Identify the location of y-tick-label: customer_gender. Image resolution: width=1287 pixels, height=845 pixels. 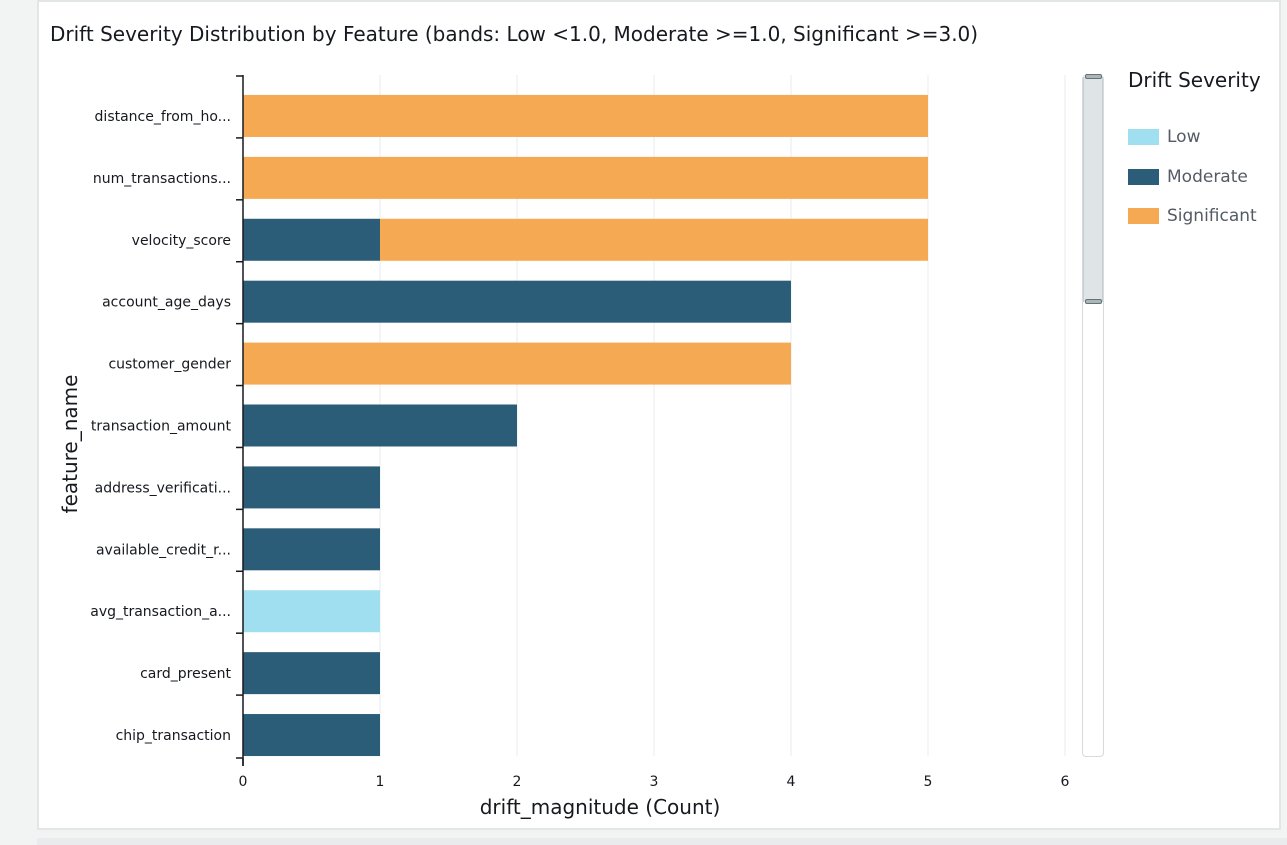
(169, 365).